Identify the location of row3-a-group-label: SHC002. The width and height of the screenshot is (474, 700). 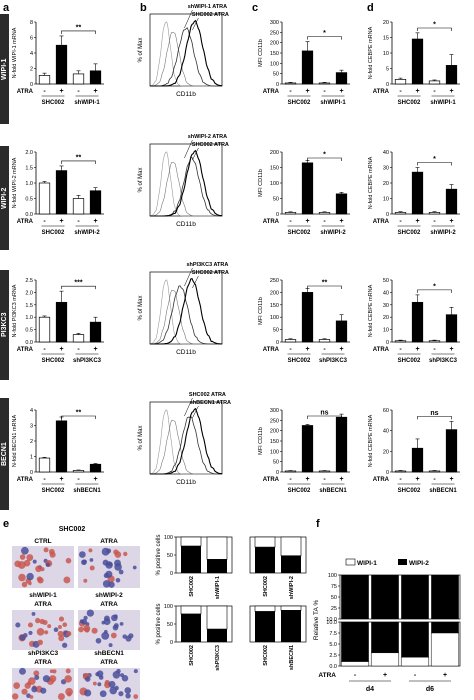
(53, 491).